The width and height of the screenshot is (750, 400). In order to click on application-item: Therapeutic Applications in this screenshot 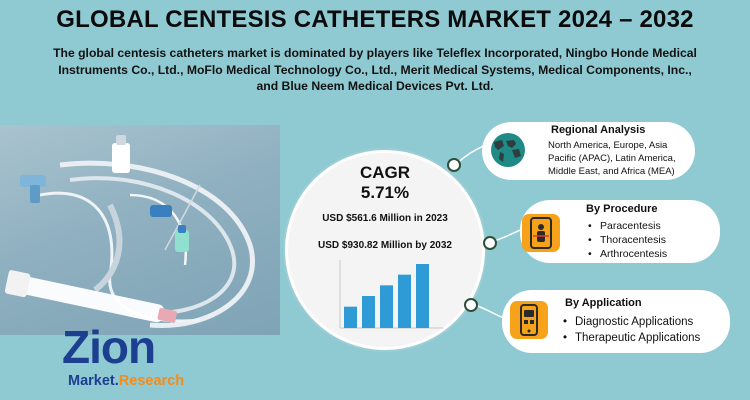, I will do `click(631, 338)`.